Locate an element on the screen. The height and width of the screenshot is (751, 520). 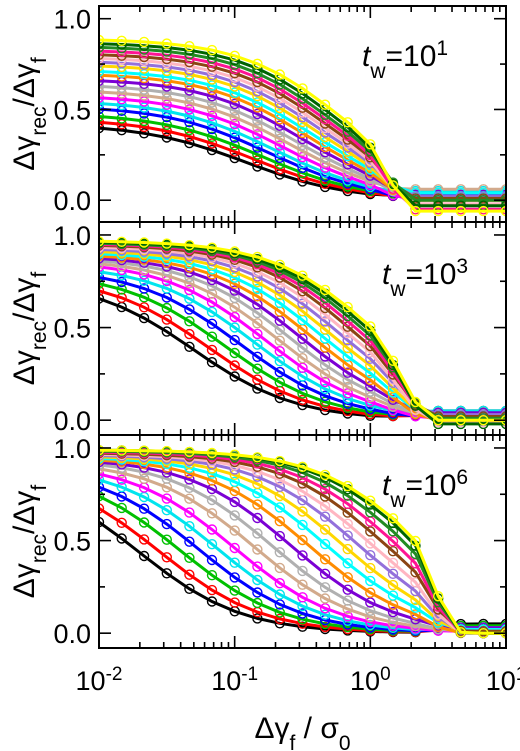
x-tick-label: 10⁻¹ is located at coordinates (234, 680).